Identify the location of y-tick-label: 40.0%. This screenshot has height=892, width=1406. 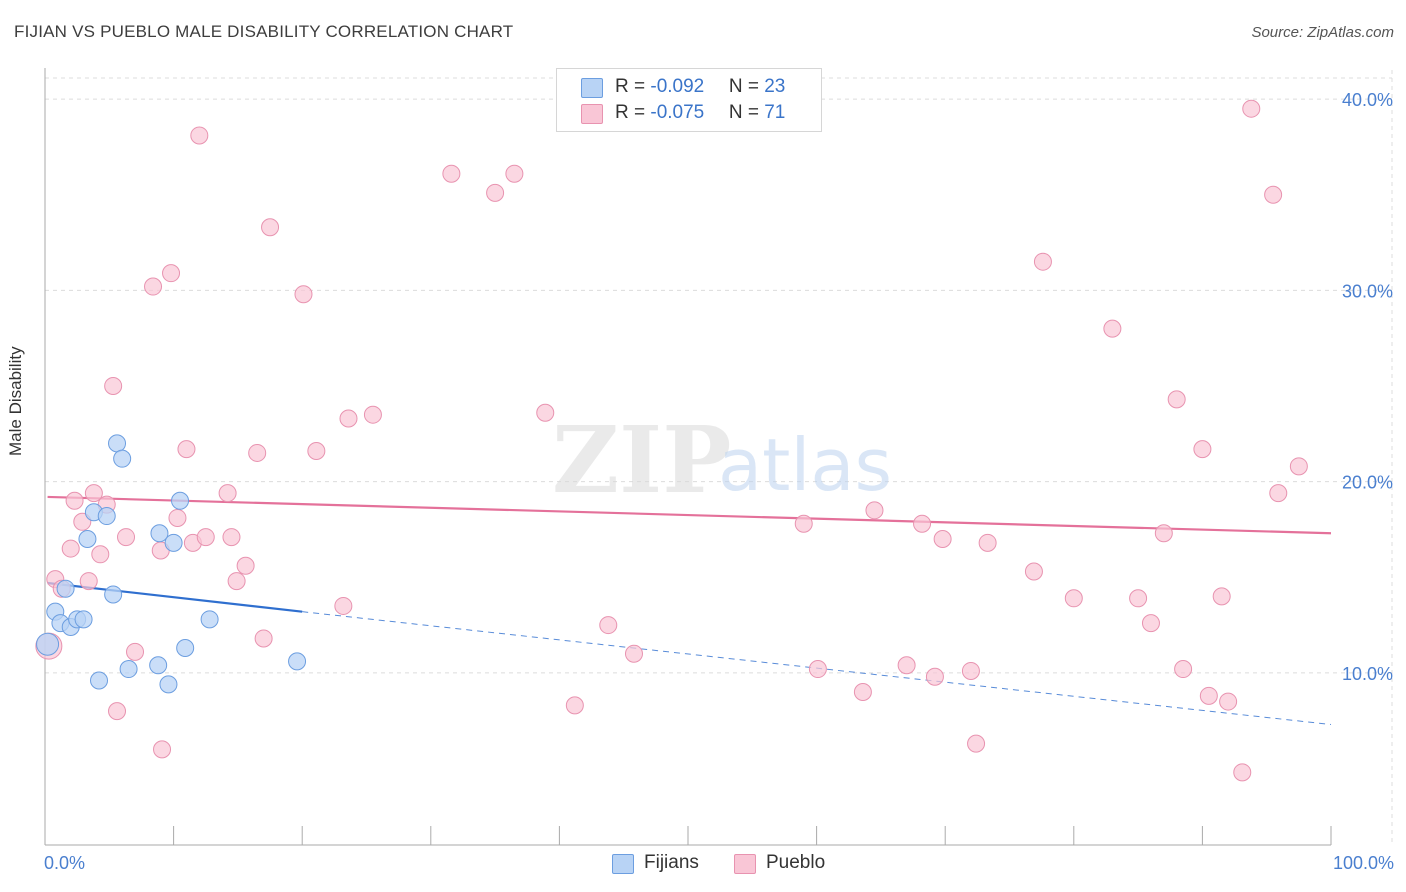
(1367, 100).